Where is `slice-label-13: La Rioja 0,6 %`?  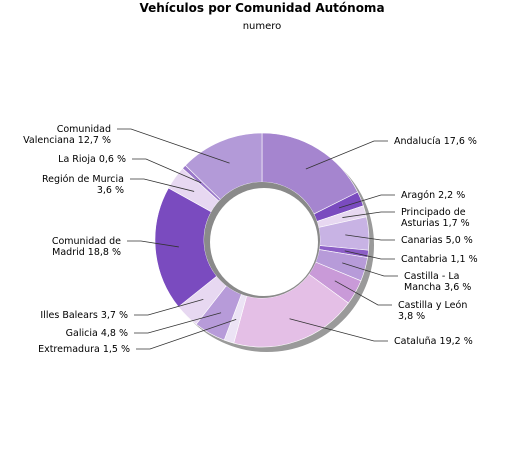
slice-label-13: La Rioja 0,6 % is located at coordinates (92, 159).